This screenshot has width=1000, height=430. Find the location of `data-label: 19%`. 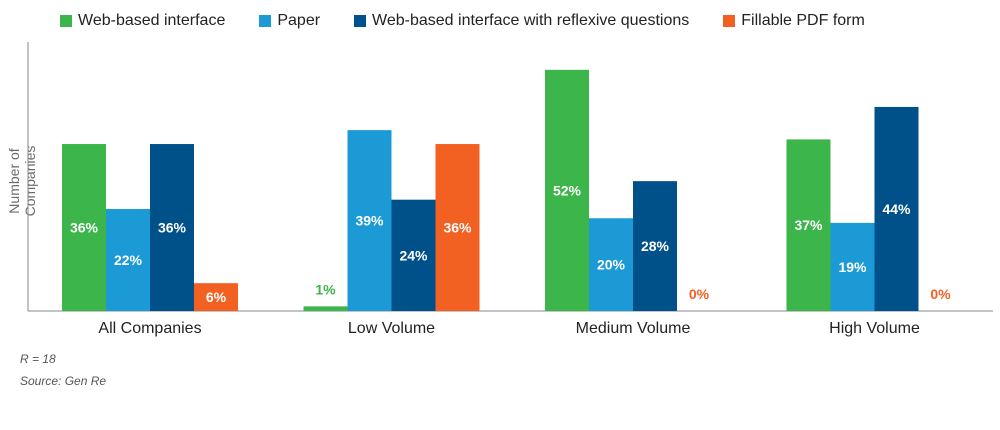

data-label: 19% is located at coordinates (852, 267).